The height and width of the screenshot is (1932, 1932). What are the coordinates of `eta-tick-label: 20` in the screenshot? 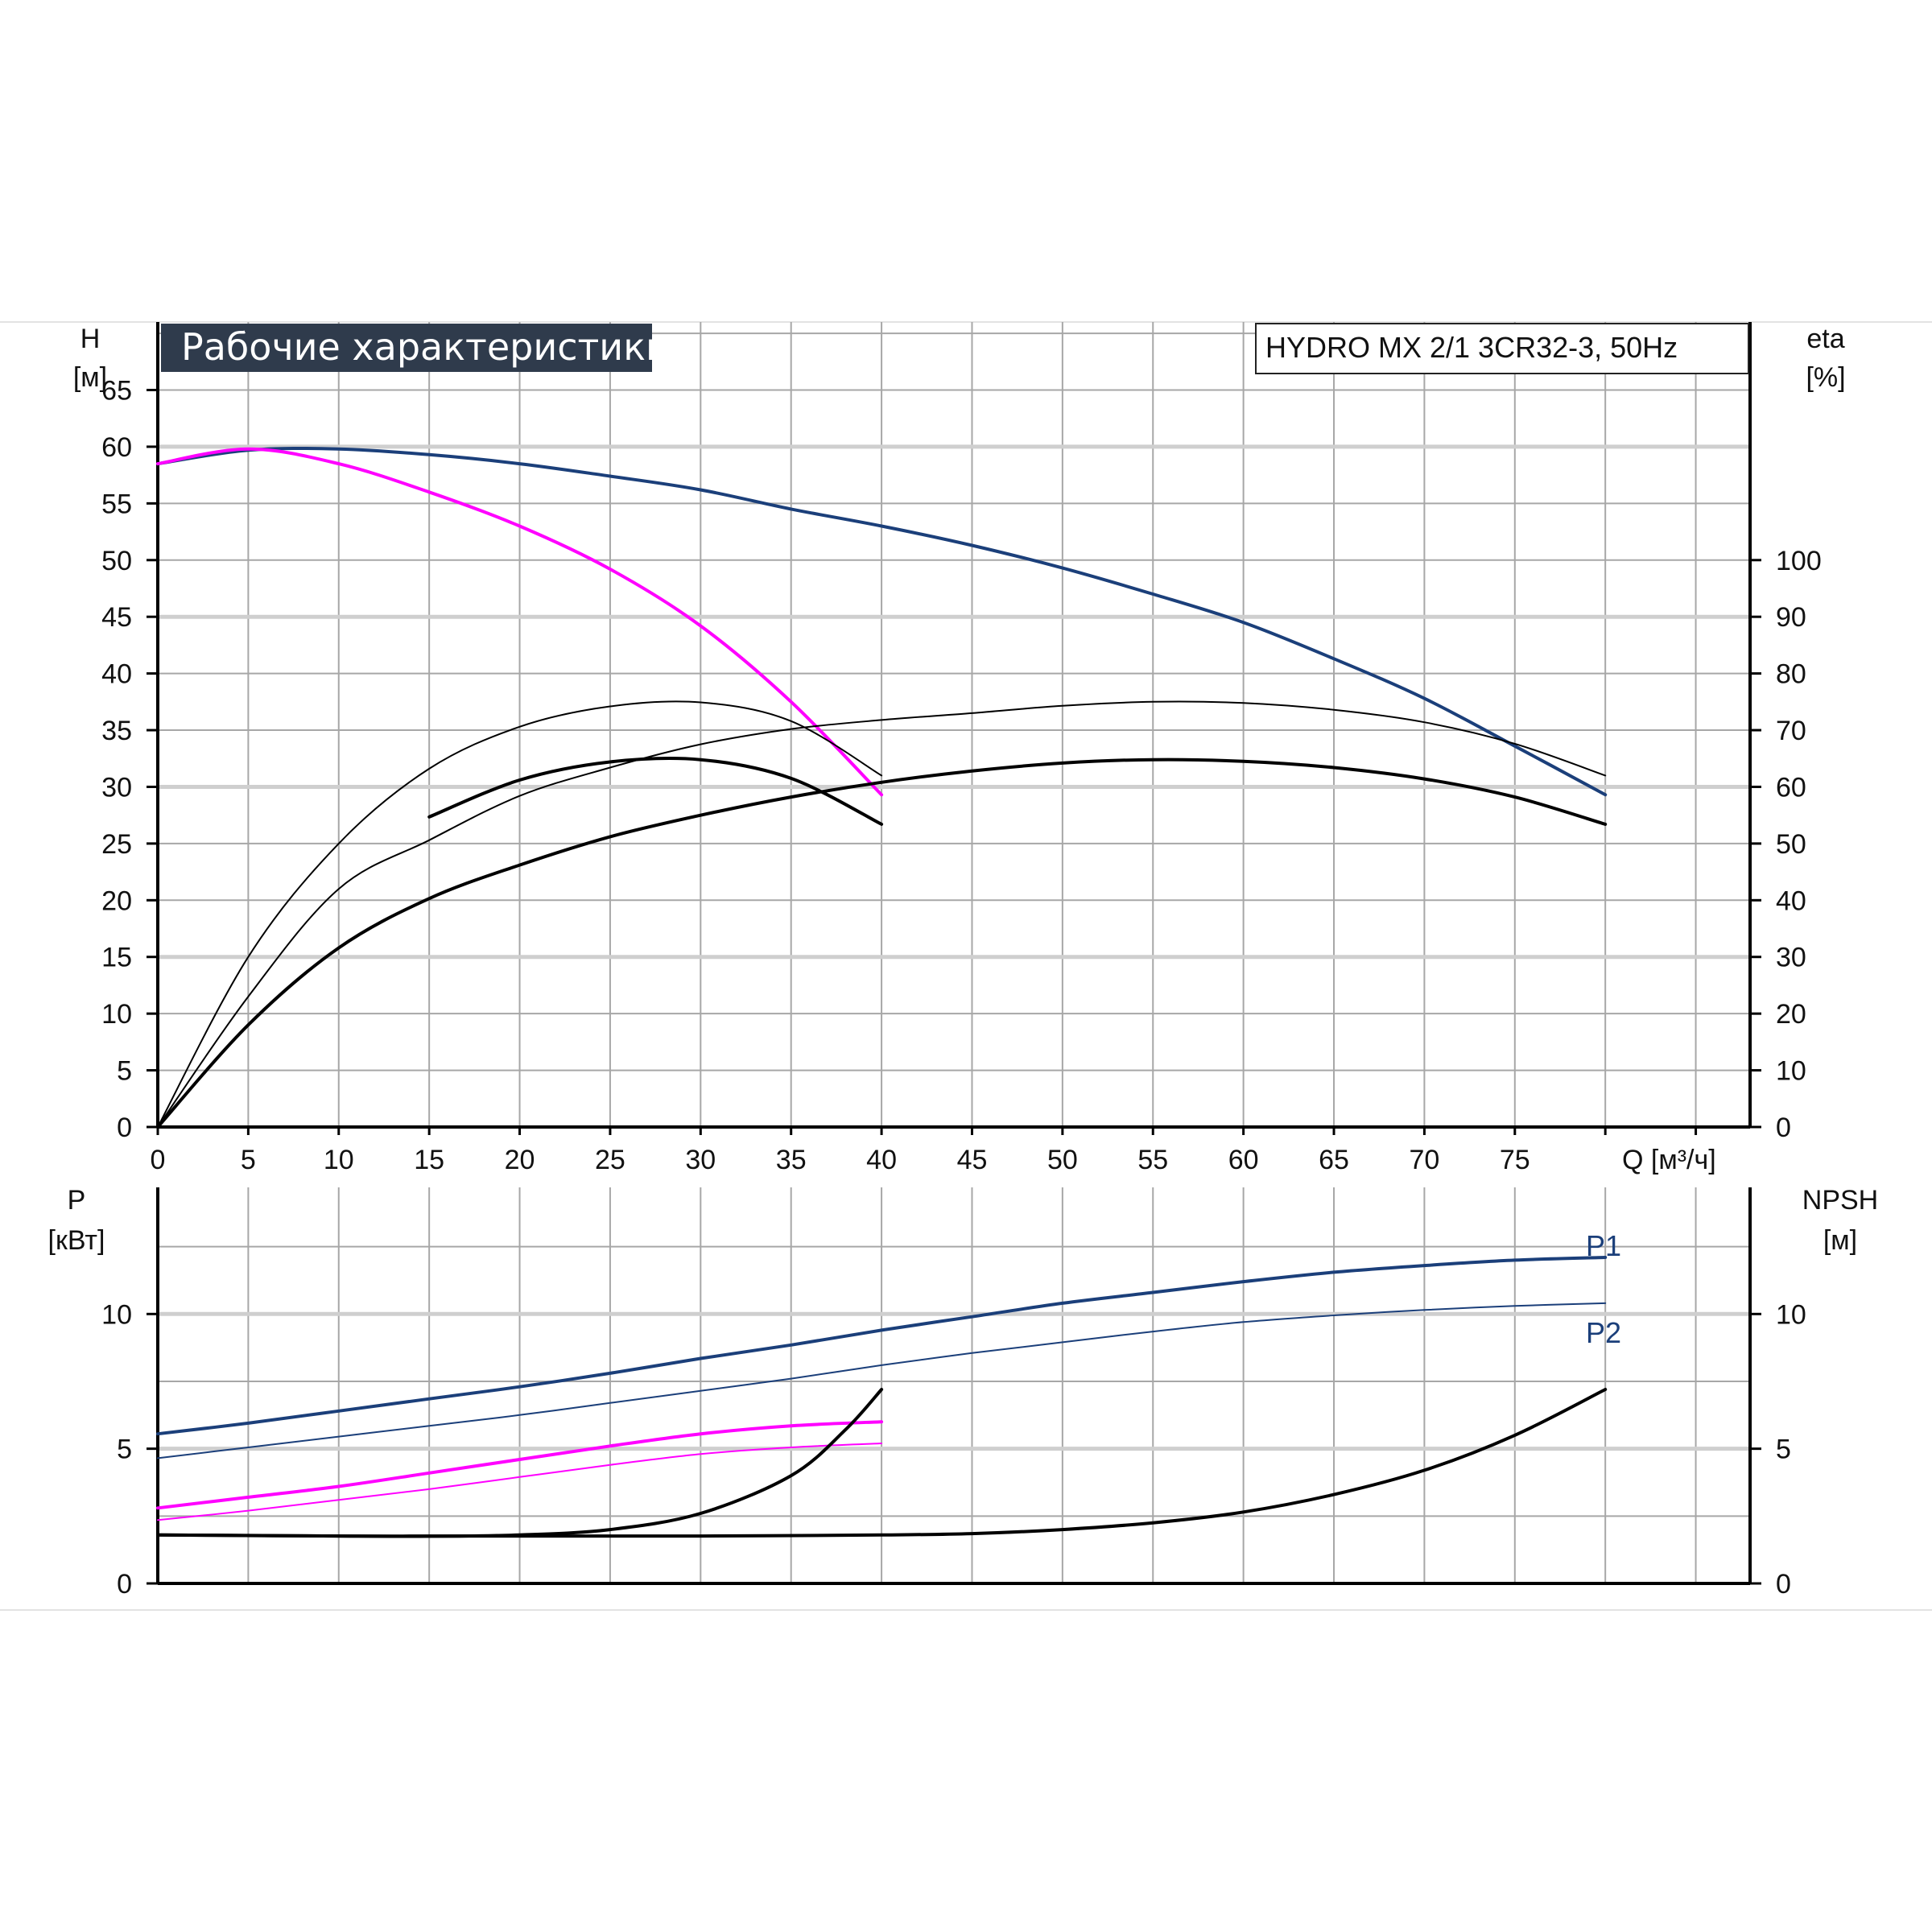 It's located at (1791, 1014).